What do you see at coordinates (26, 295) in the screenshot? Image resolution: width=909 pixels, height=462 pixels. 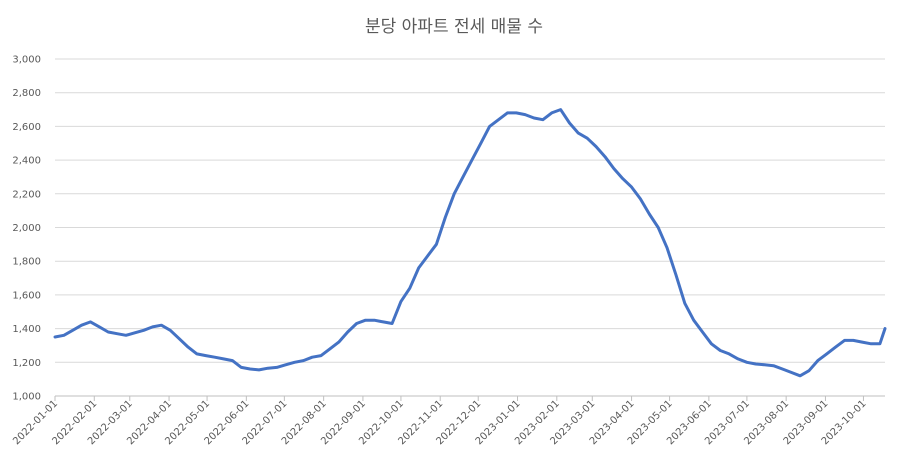 I see `y-tick-label: 1,600` at bounding box center [26, 295].